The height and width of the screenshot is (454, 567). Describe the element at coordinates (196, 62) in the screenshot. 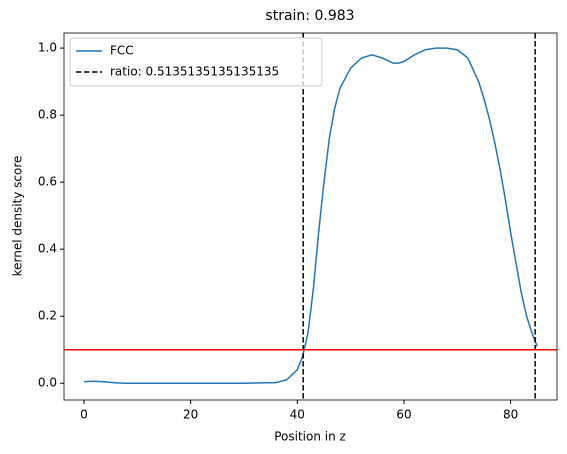

I see `legend-box` at that location.